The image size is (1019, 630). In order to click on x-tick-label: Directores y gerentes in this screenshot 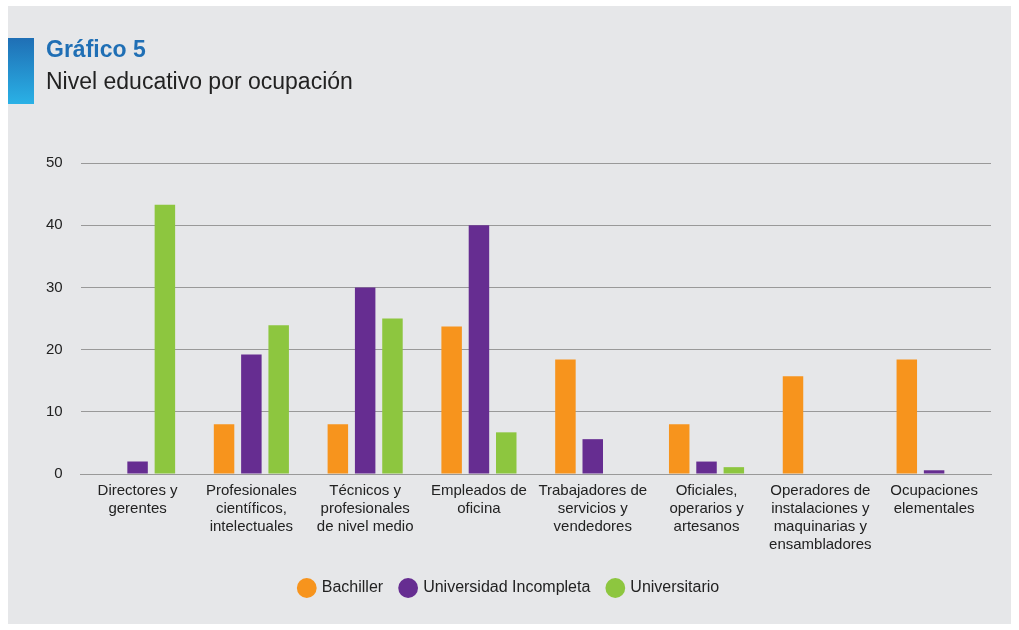, I will do `click(138, 499)`.